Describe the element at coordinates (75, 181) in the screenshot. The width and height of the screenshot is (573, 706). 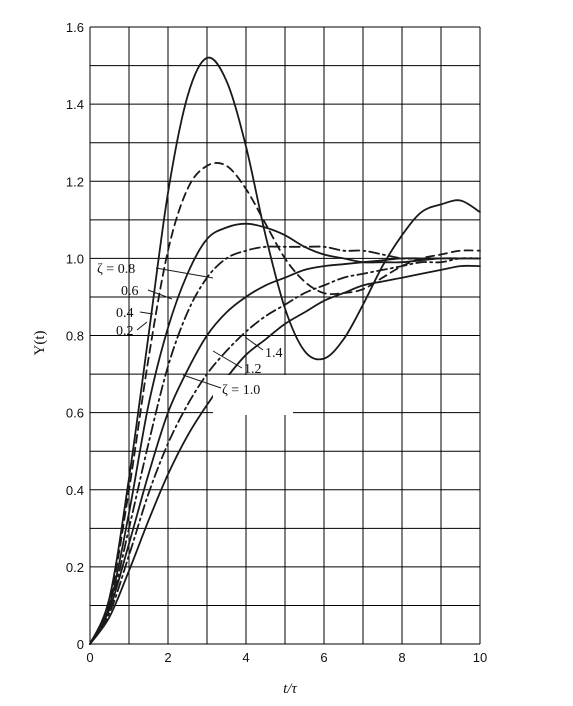
I see `y-tick-label: 1.2` at that location.